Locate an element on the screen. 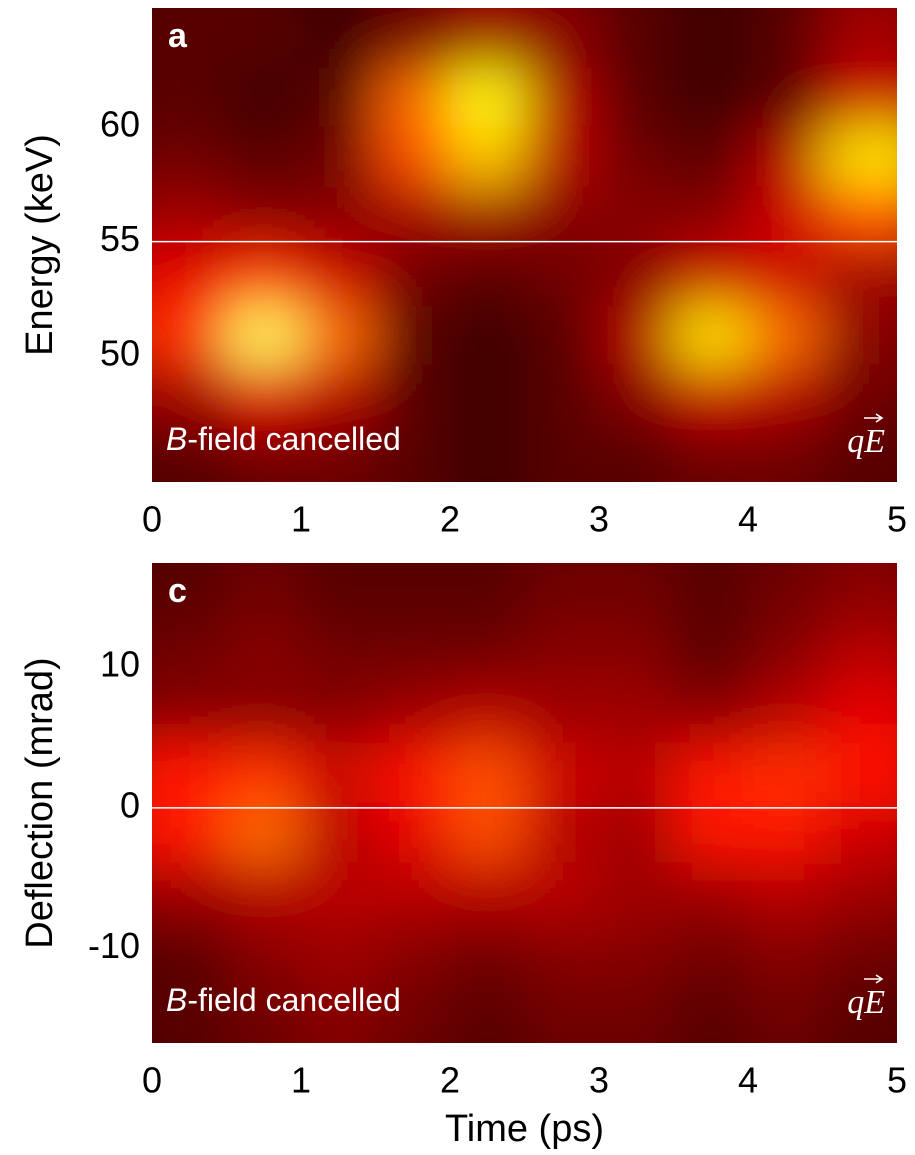 The image size is (915, 1155). y-tick-label: -10 is located at coordinates (114, 945).